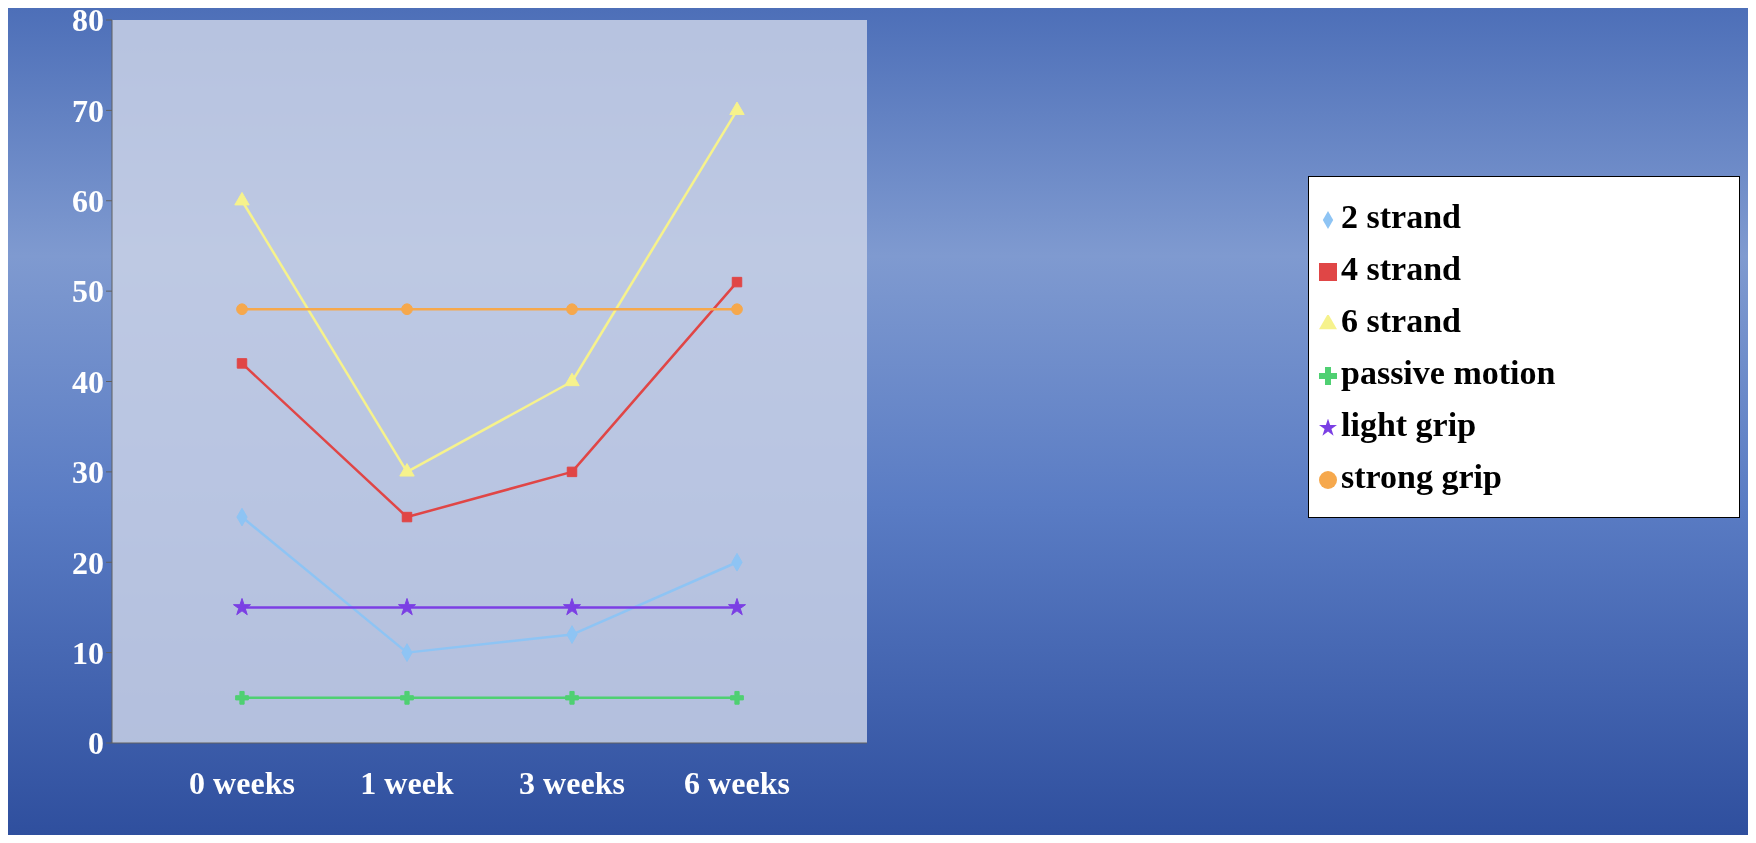 The height and width of the screenshot is (843, 1756). I want to click on legend-label: 4 strand, so click(1401, 268).